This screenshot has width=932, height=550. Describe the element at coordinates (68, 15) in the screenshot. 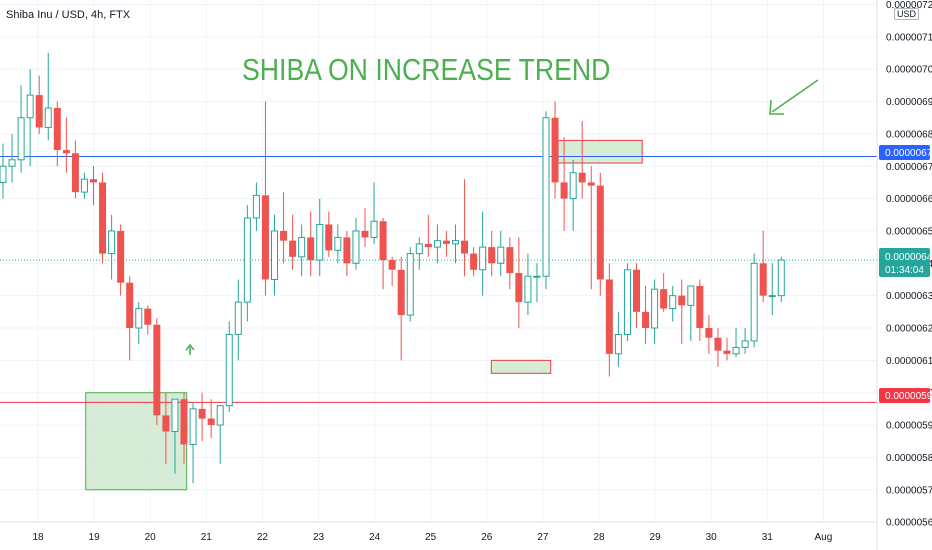

I see `symbol-legend: Shiba Inu / USD, 4h, FTX` at that location.